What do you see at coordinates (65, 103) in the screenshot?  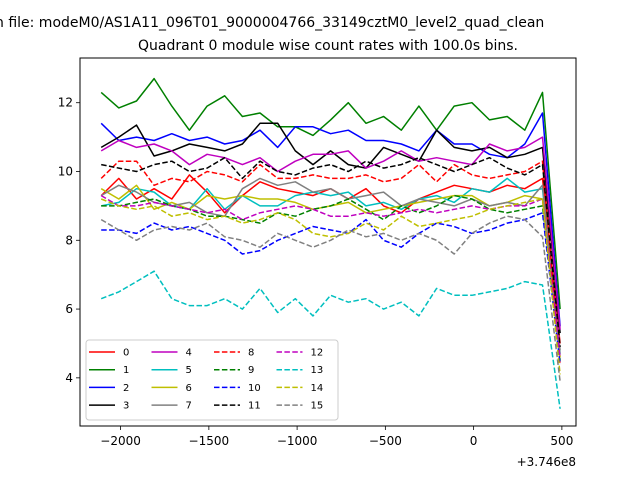 I see `y-tick-label: 12` at bounding box center [65, 103].